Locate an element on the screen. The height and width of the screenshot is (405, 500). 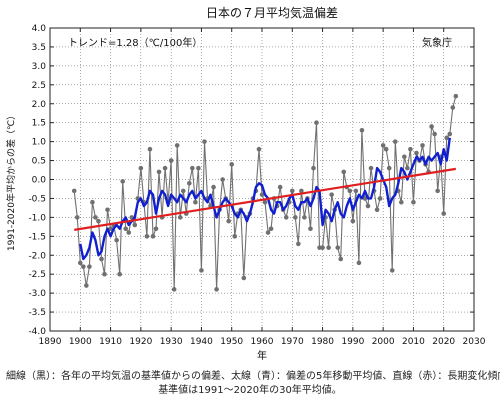
caption-line-2: 基準値は1991〜2020年の30年平均値。 is located at coordinates (250, 390).